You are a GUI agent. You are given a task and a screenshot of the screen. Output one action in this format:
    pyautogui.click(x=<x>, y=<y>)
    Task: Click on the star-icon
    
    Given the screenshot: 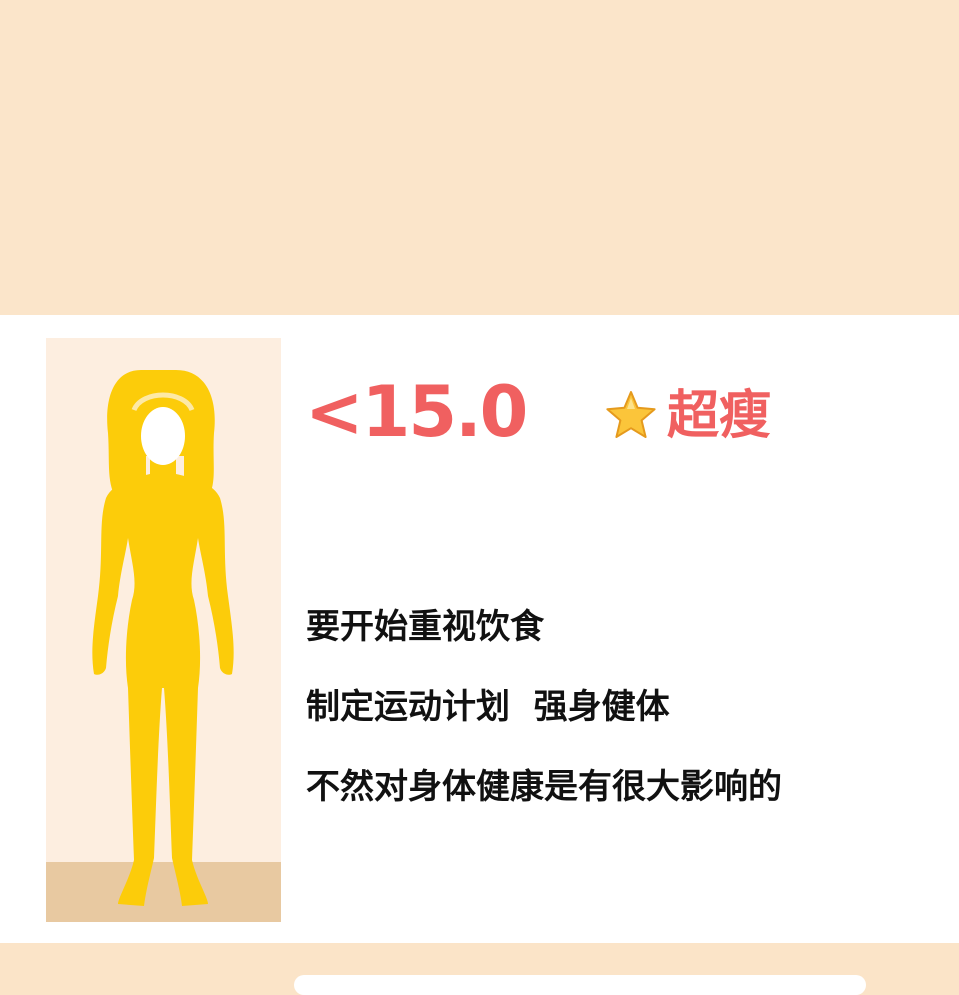 What is the action you would take?
    pyautogui.click(x=631, y=414)
    